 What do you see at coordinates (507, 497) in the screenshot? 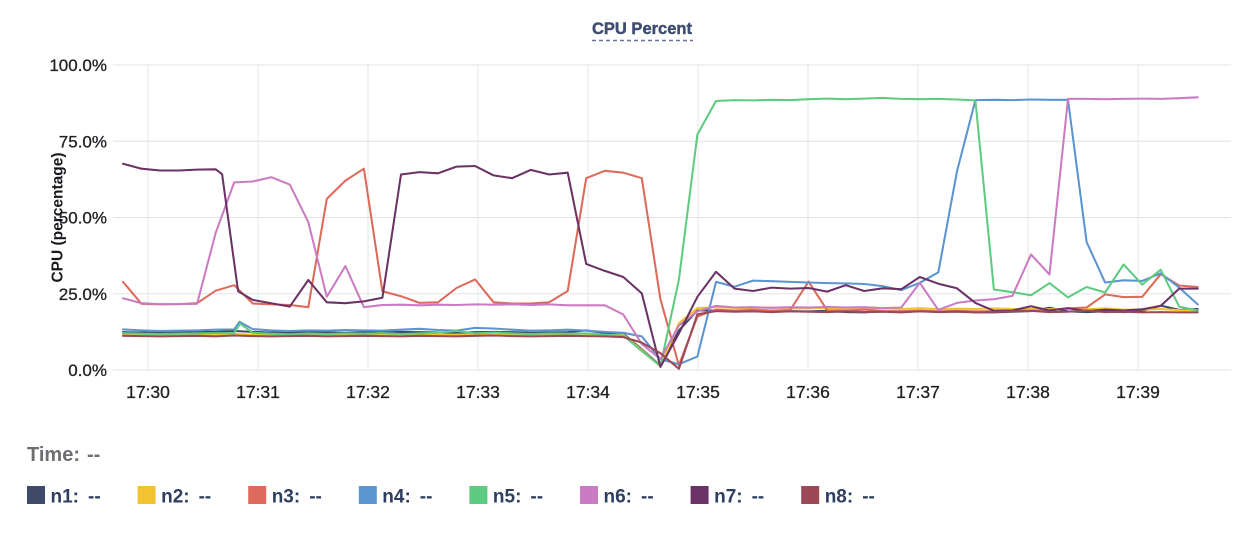
I see `svg-text: n5:` at bounding box center [507, 497].